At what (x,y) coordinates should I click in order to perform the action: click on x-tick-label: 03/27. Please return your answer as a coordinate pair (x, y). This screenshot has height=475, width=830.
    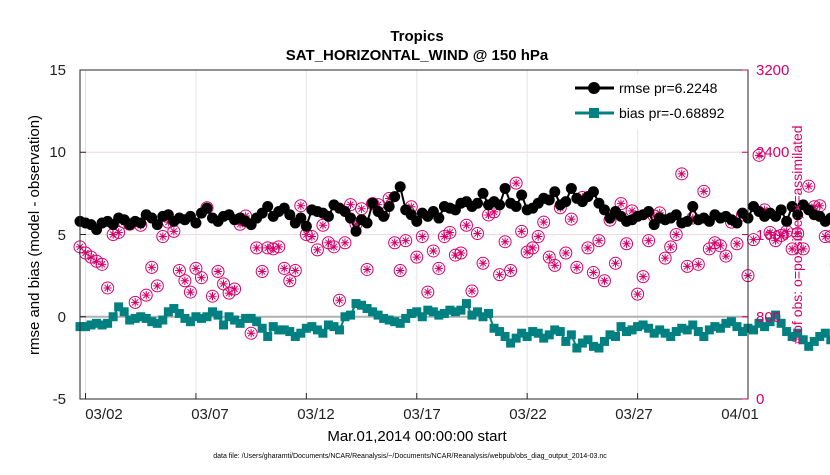
    Looking at the image, I should click on (634, 414).